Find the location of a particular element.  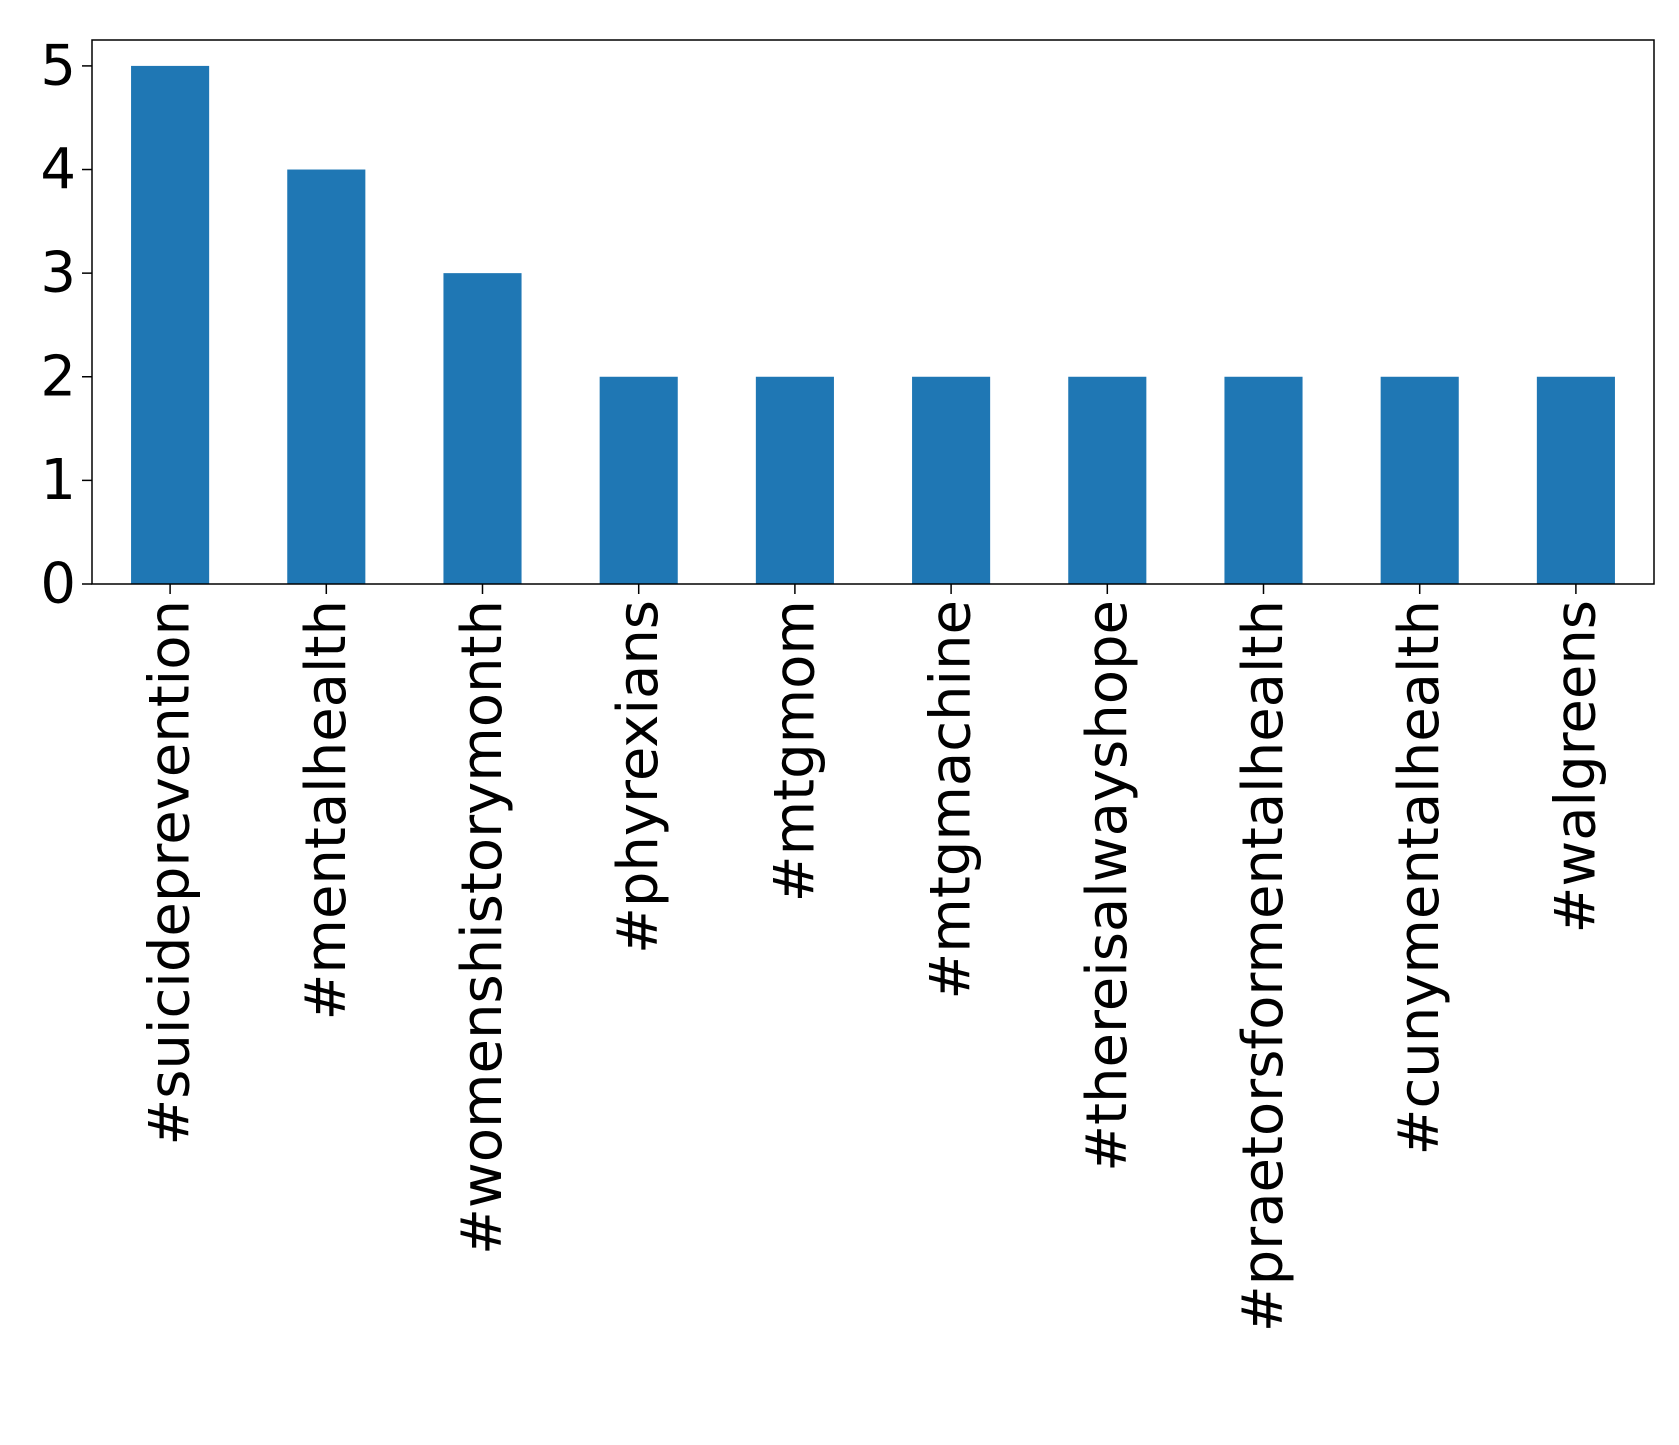

x-tick-label: #mtgmachine is located at coordinates (951, 800).